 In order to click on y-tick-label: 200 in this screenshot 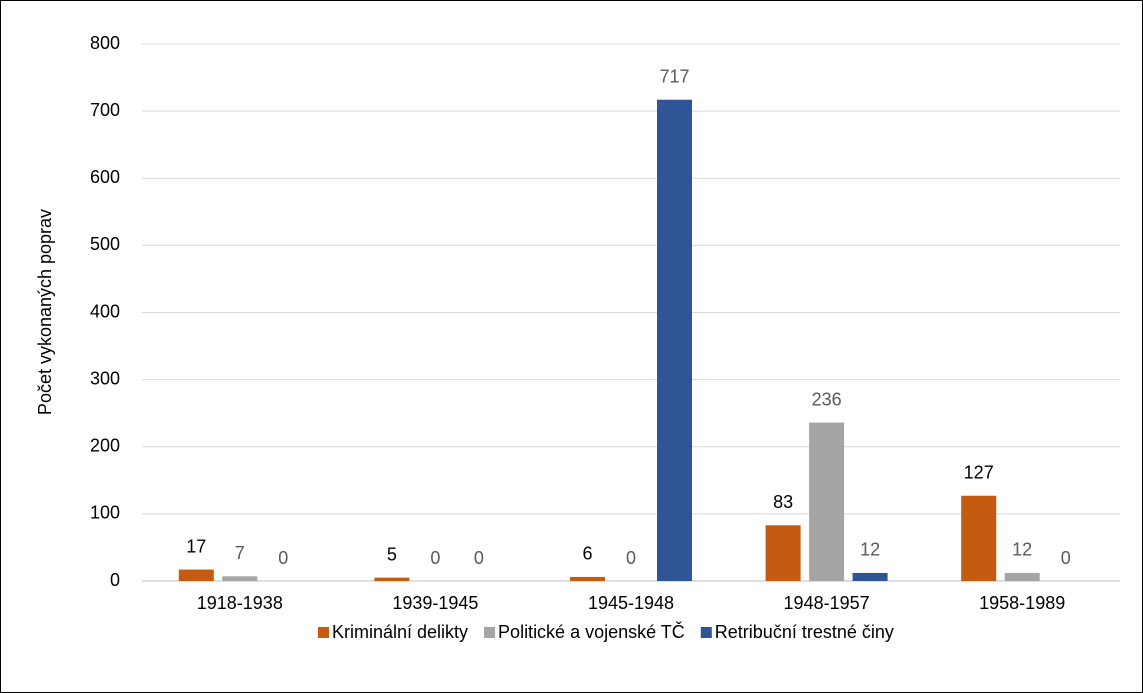, I will do `click(105, 446)`.